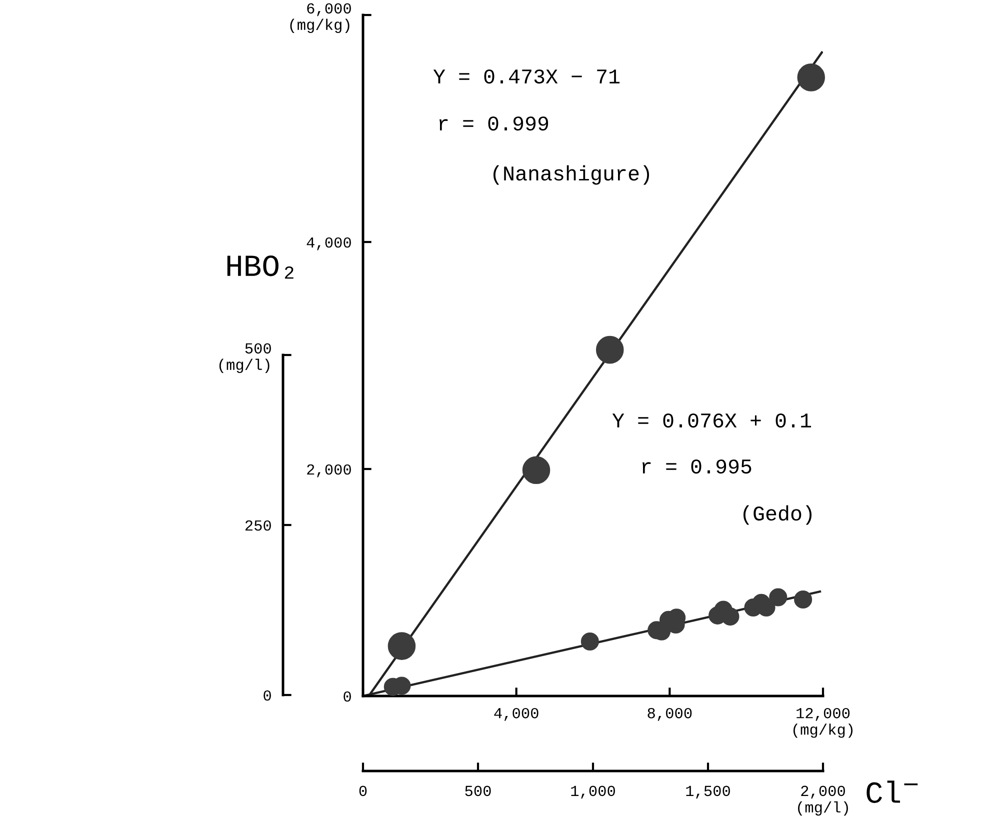 This screenshot has width=985, height=819. Describe the element at coordinates (478, 791) in the screenshot. I see `x2-tick-label: 500` at that location.